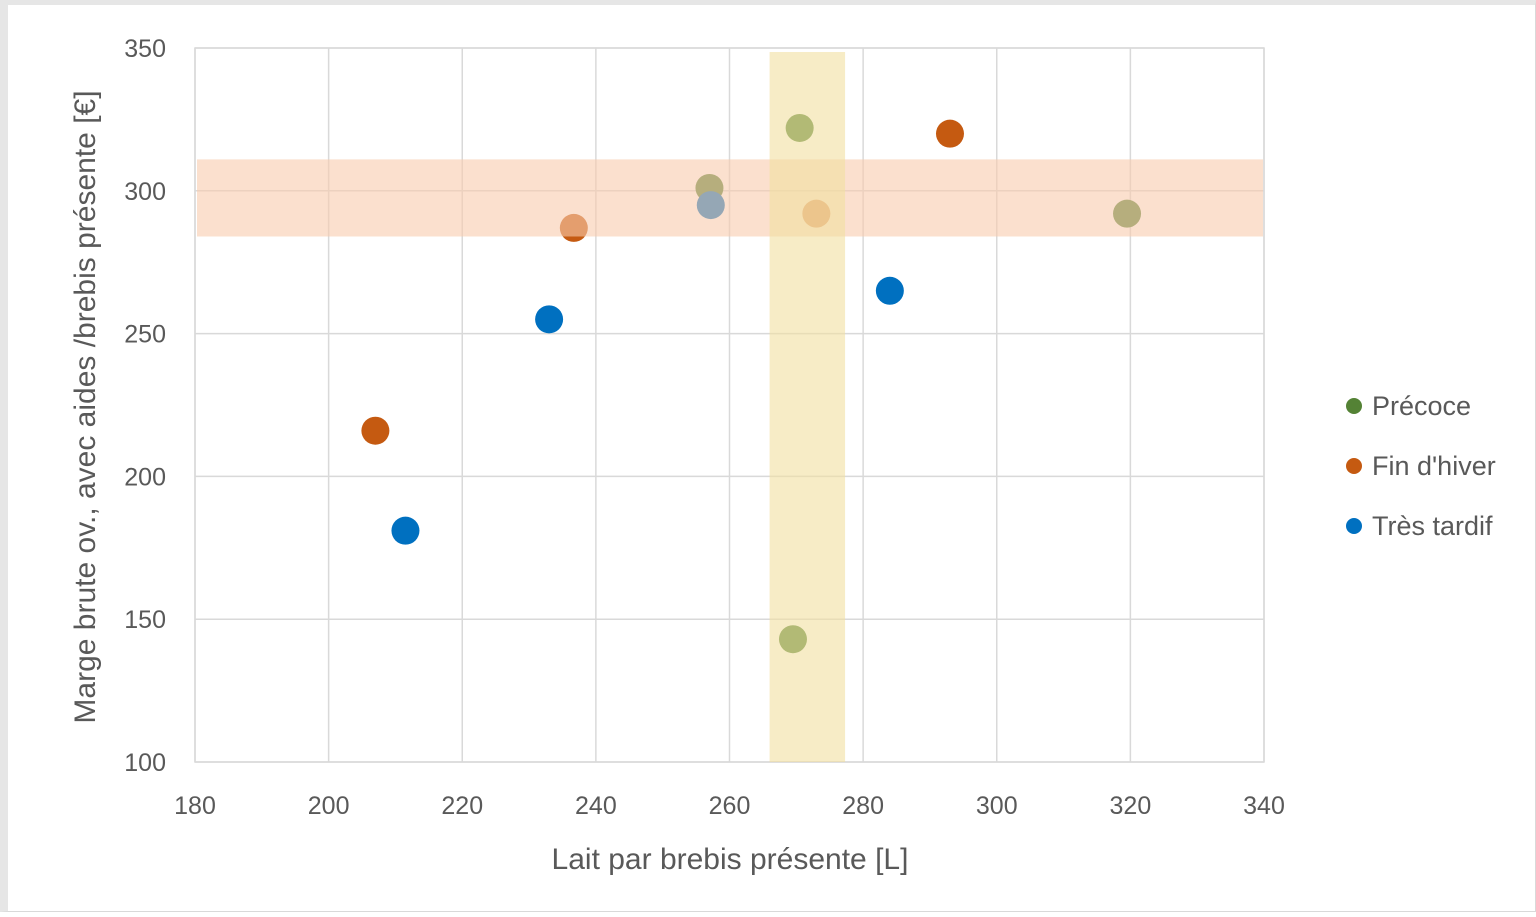 The width and height of the screenshot is (1536, 917). I want to click on x-tick-label: 340, so click(1264, 806).